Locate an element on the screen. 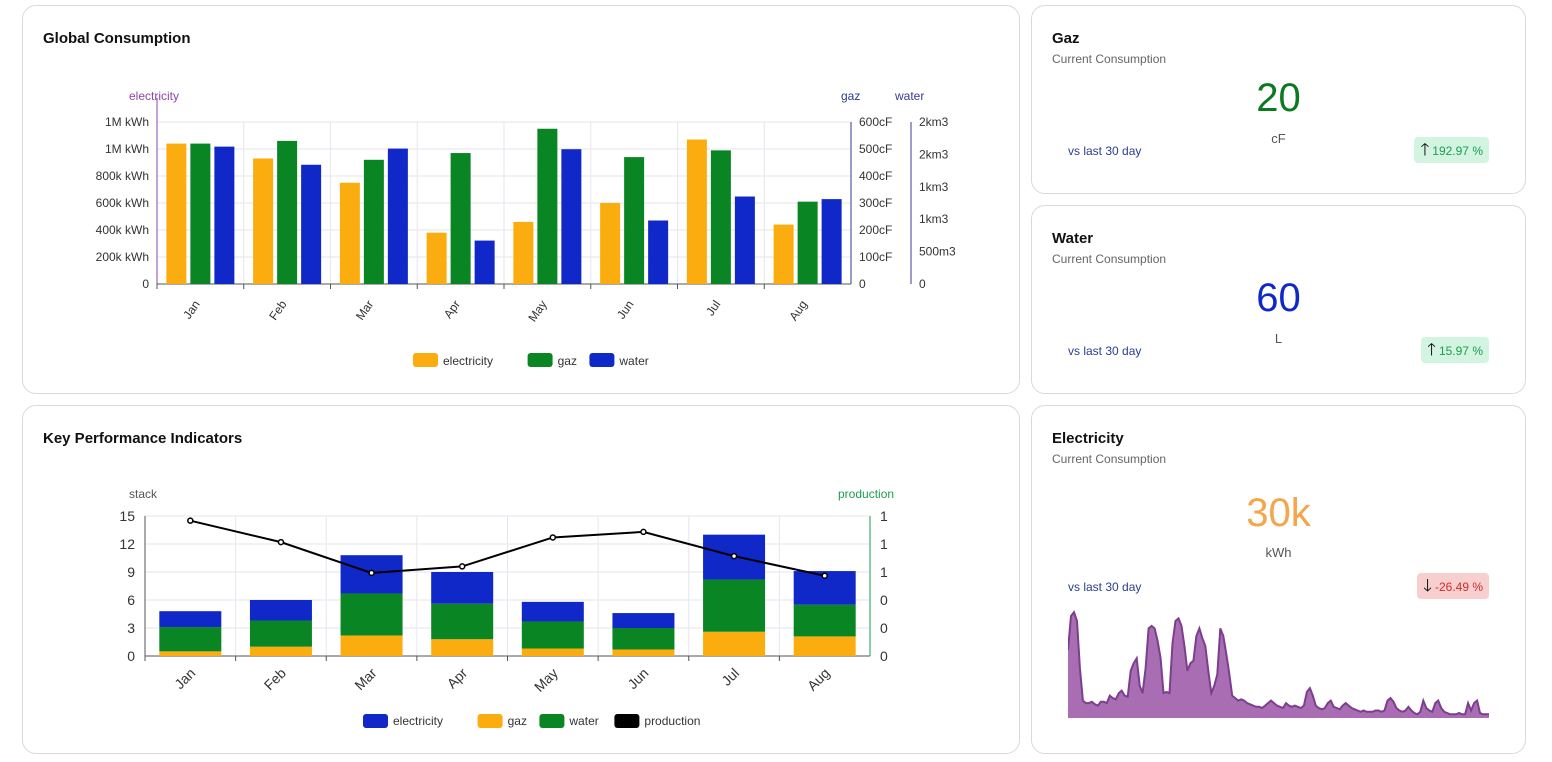  y-right-tick-label: 1 is located at coordinates (884, 572).